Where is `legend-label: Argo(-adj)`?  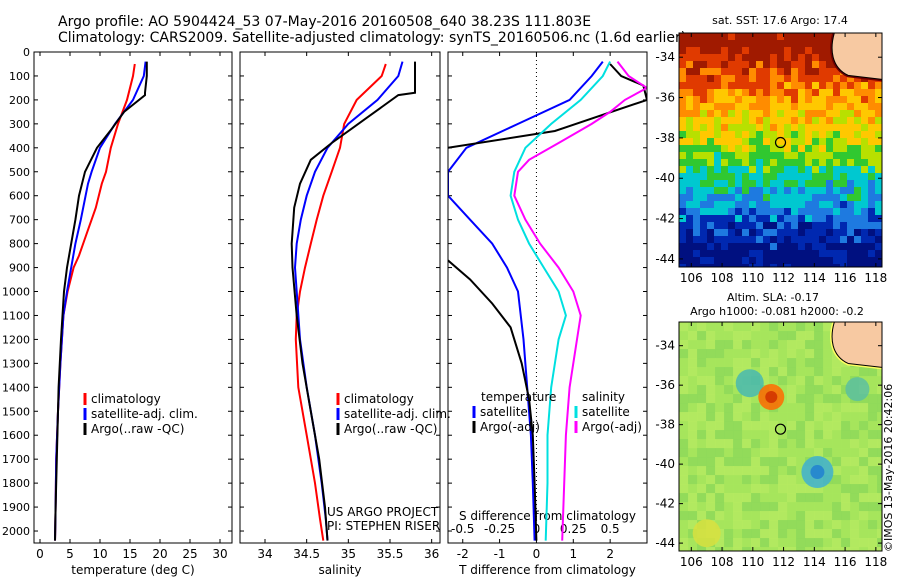
legend-label: Argo(-adj) is located at coordinates (510, 427).